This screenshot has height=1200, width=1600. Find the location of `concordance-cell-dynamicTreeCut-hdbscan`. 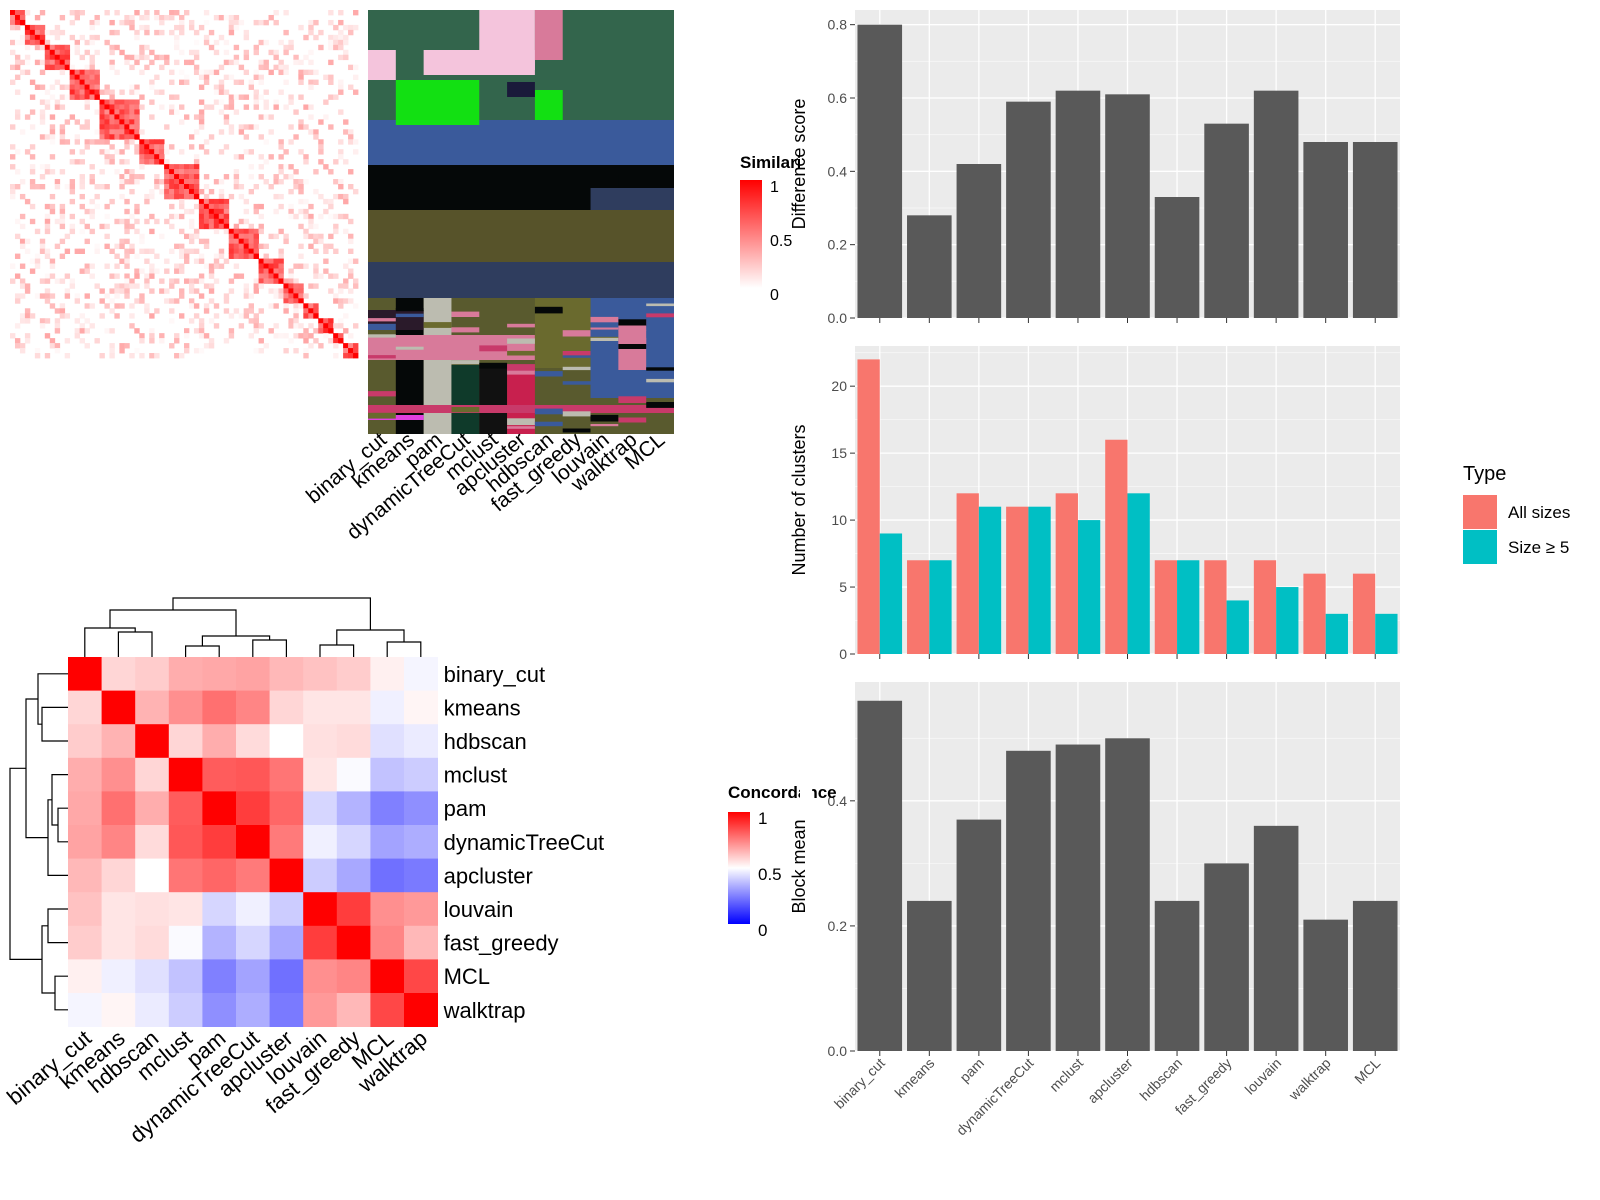

concordance-cell-dynamicTreeCut-hdbscan is located at coordinates (152, 842).